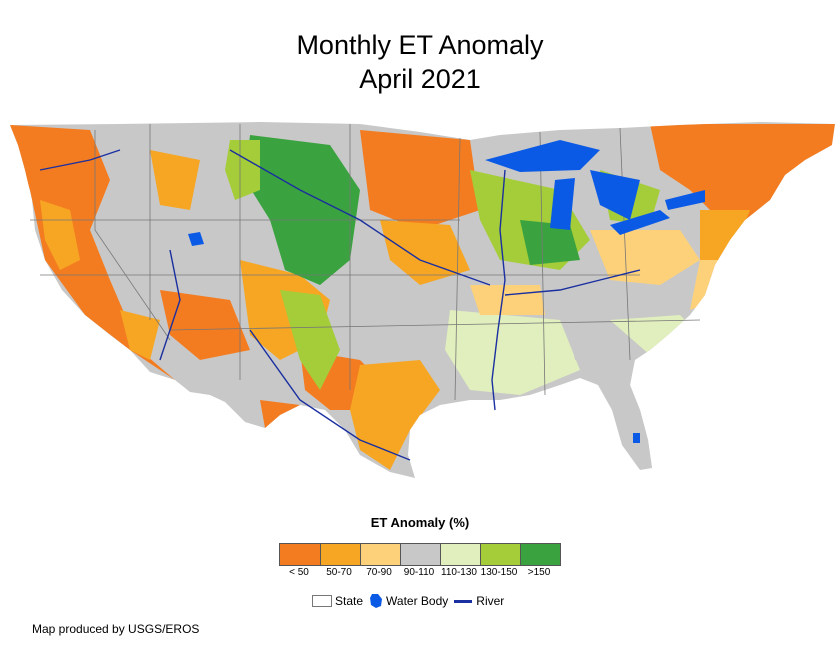  I want to click on legend-water-key: Water Body, so click(408, 601).